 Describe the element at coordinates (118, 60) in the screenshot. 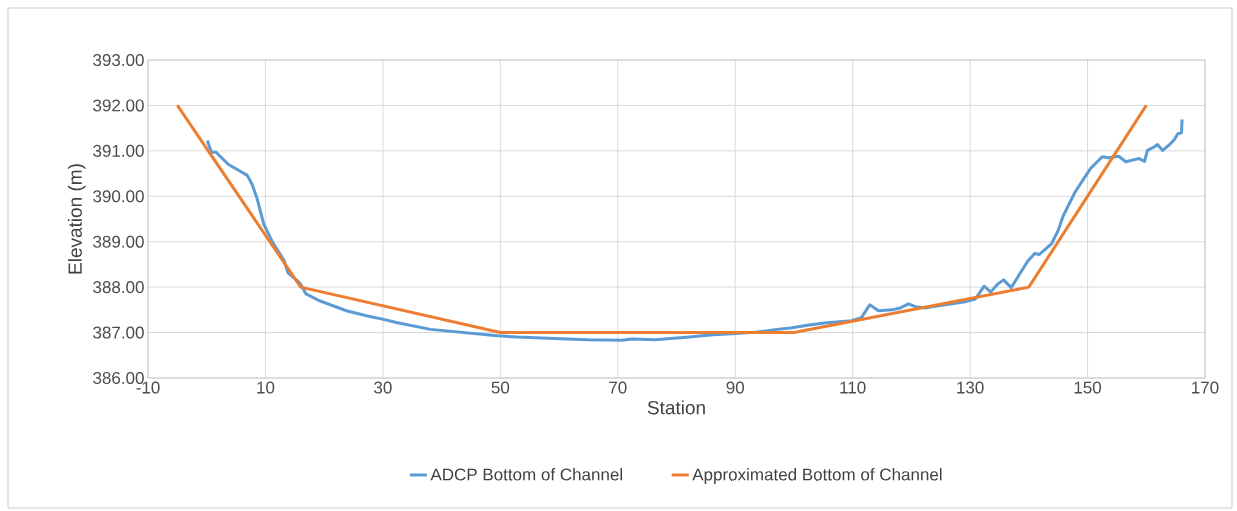

I see `y-tick-label: 393.00` at that location.